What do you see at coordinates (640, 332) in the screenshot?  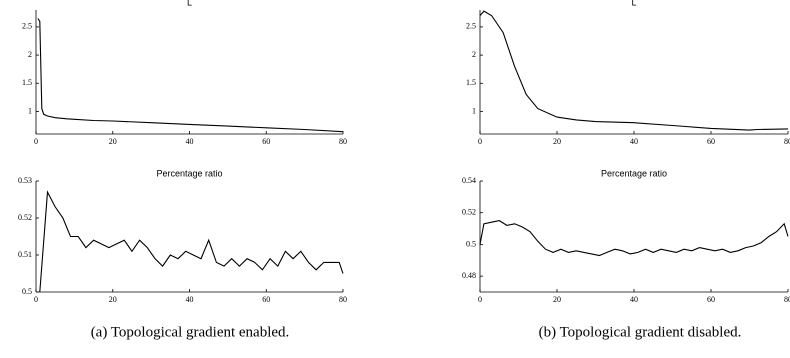 I see `caption: (b) Topological gradient disabled.` at bounding box center [640, 332].